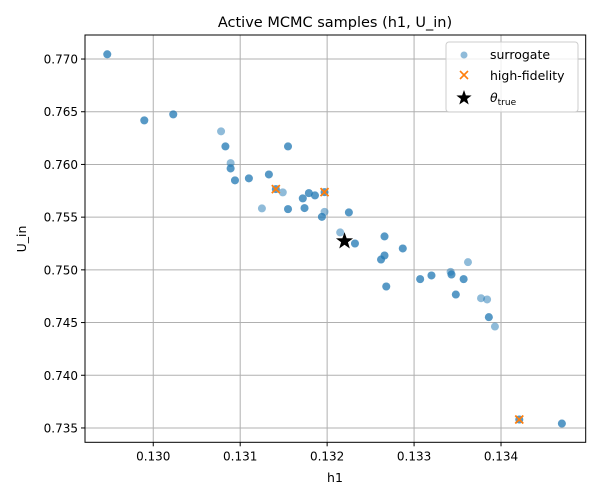  I want to click on legend-label-theta-true: θtrue, so click(503, 99).